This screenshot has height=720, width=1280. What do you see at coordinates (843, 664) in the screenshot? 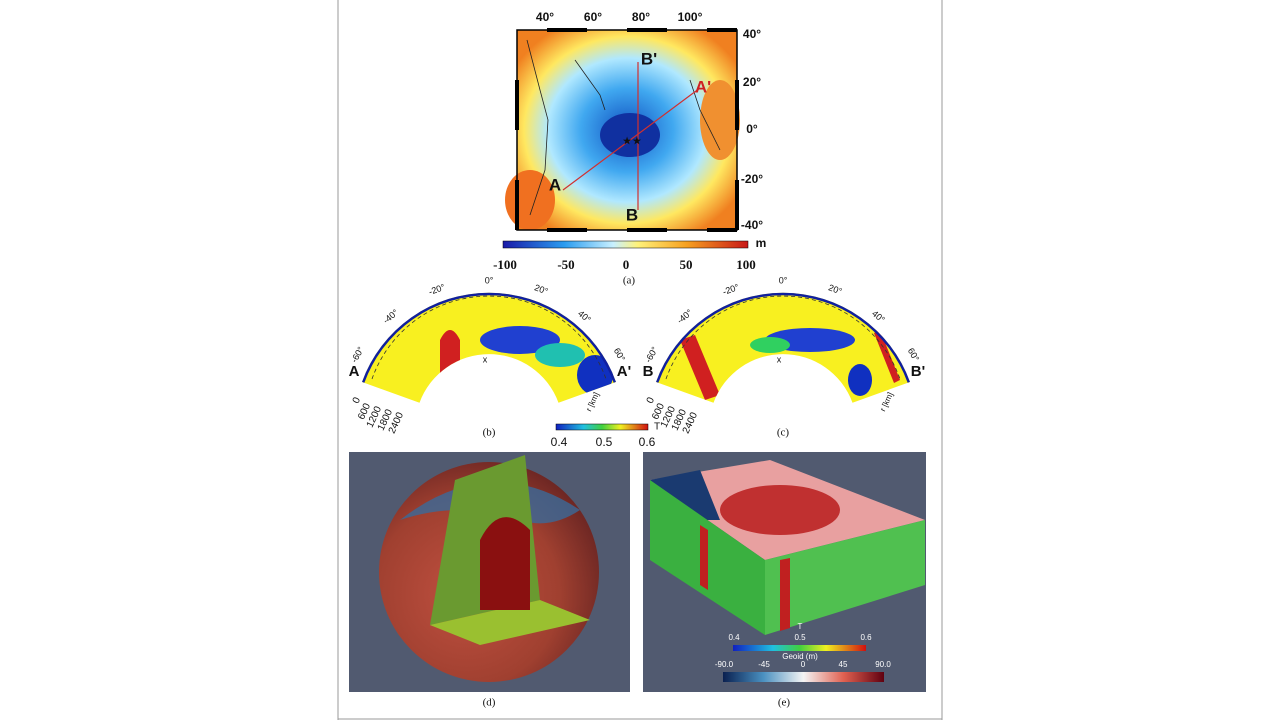
I see `colorbar-tick: 45` at bounding box center [843, 664].